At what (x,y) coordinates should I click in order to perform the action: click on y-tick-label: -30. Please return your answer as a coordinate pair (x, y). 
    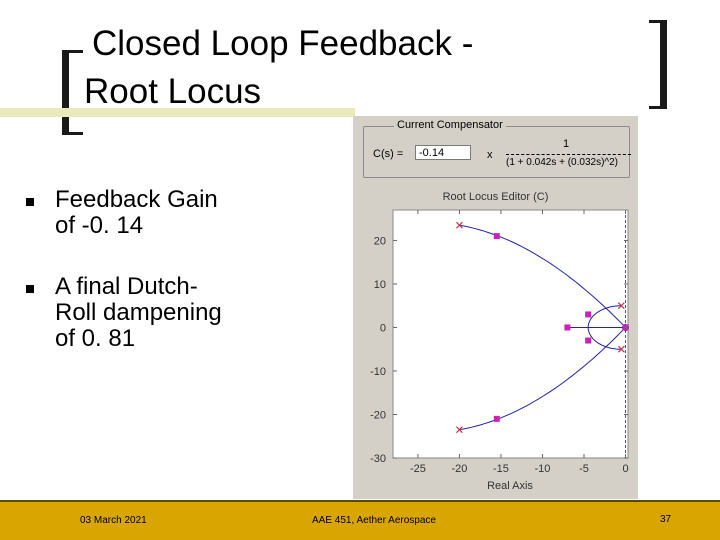
    Looking at the image, I should click on (378, 459).